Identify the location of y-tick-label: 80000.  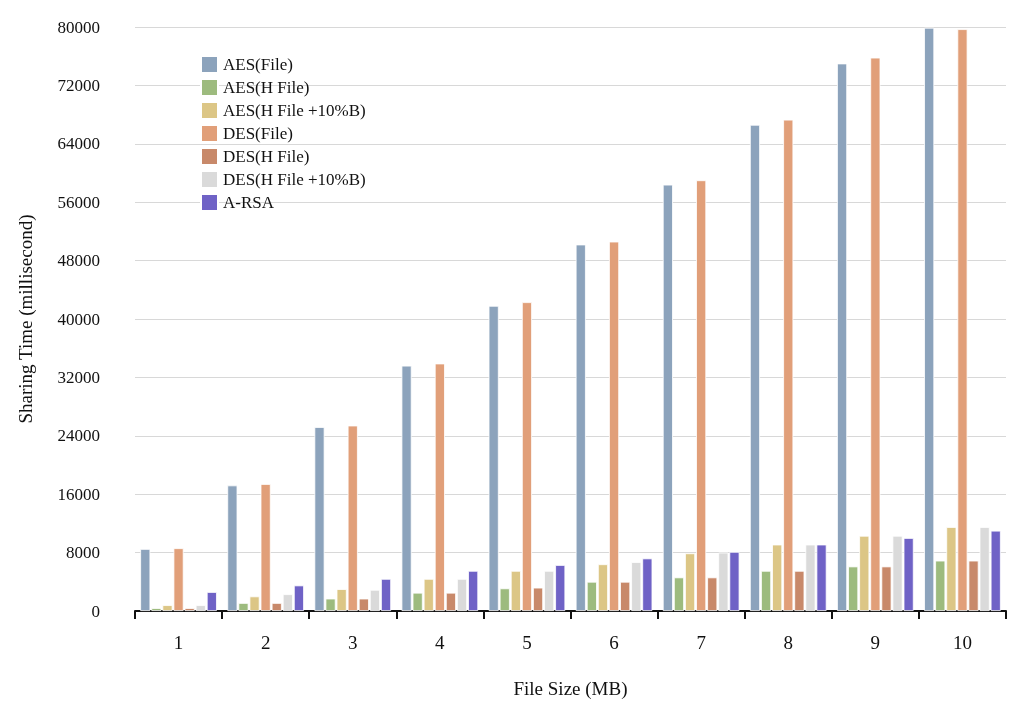
(78, 27).